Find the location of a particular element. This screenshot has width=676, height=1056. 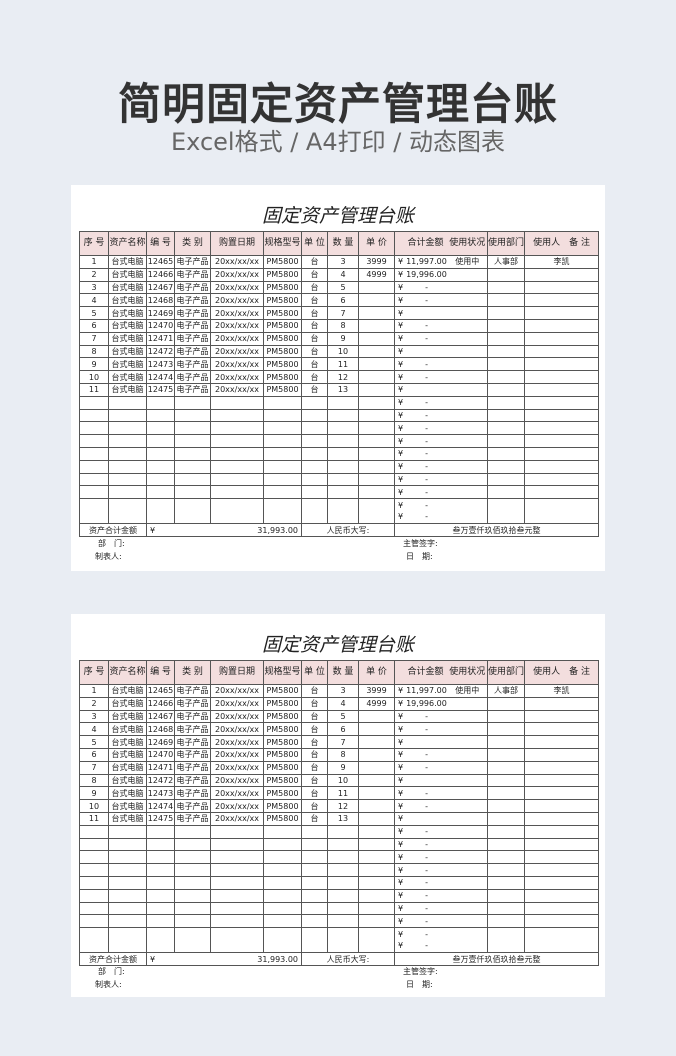

cell-status: 使用中 is located at coordinates (467, 262).